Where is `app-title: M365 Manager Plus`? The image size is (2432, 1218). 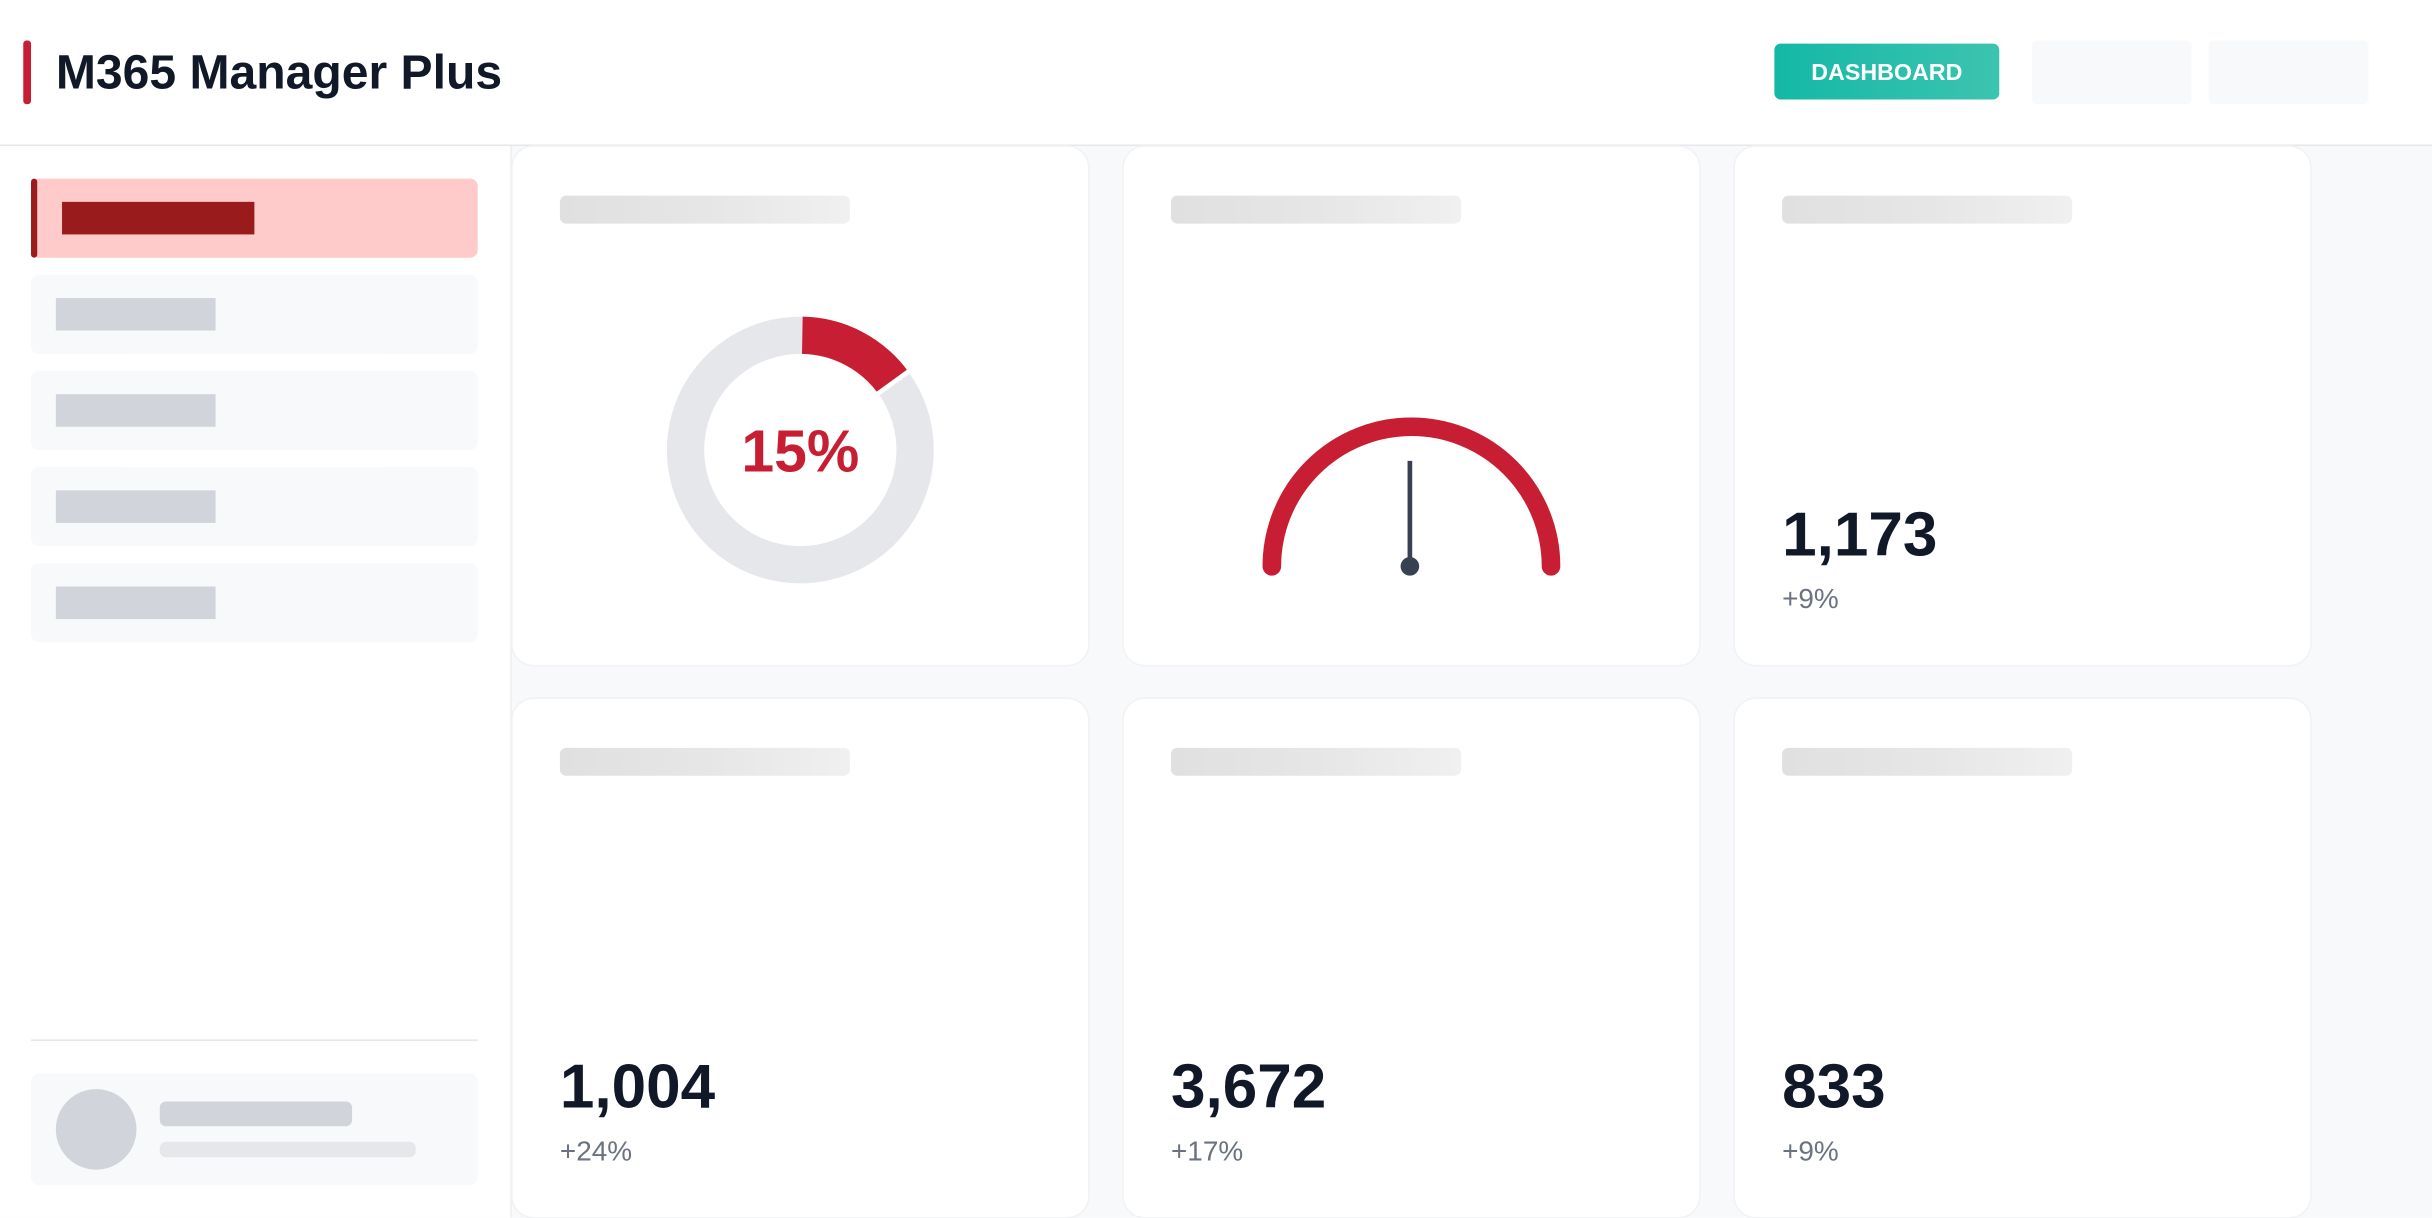 app-title: M365 Manager Plus is located at coordinates (279, 73).